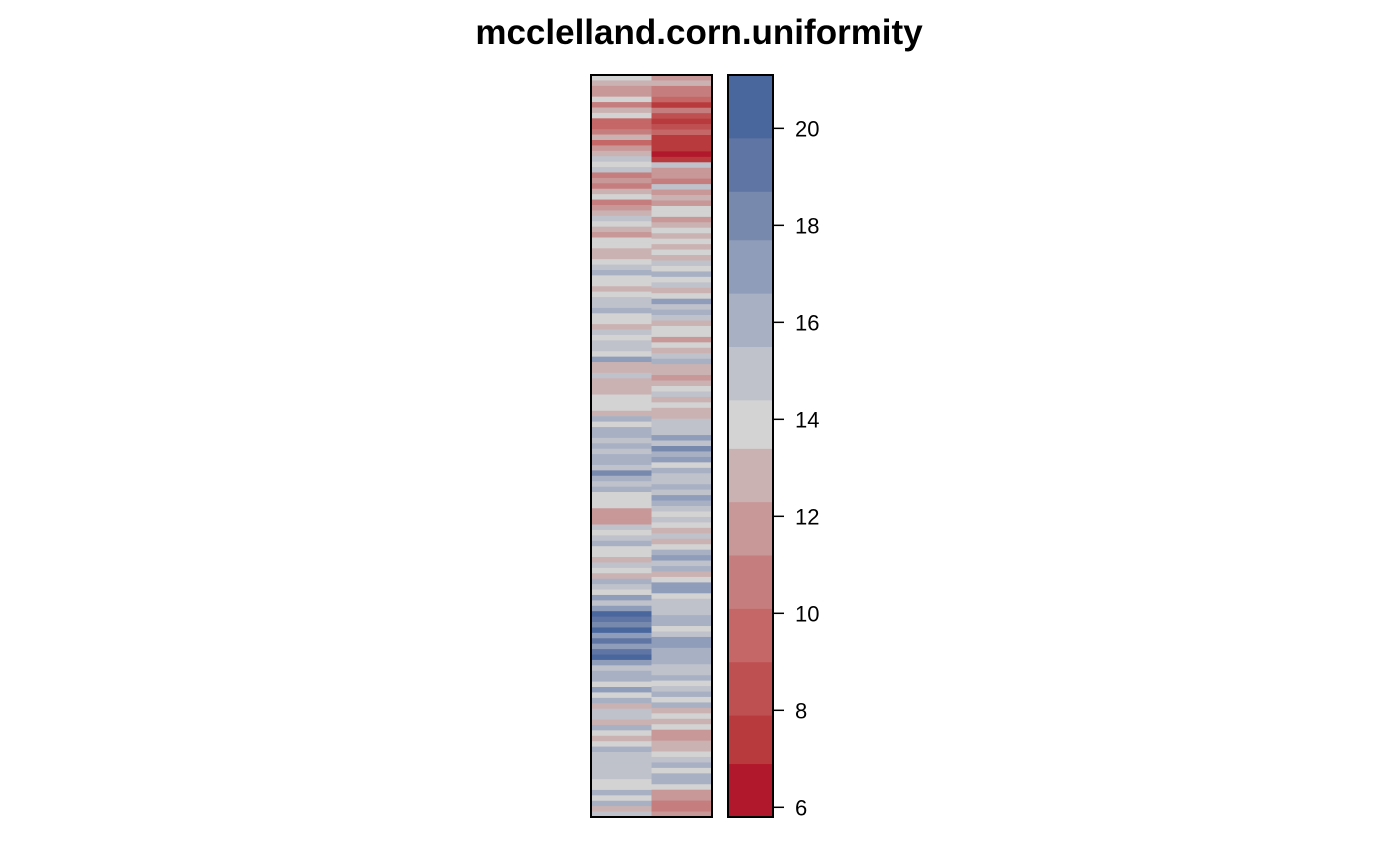  Describe the element at coordinates (807, 516) in the screenshot. I see `colorbar-tick-label: 12` at that location.